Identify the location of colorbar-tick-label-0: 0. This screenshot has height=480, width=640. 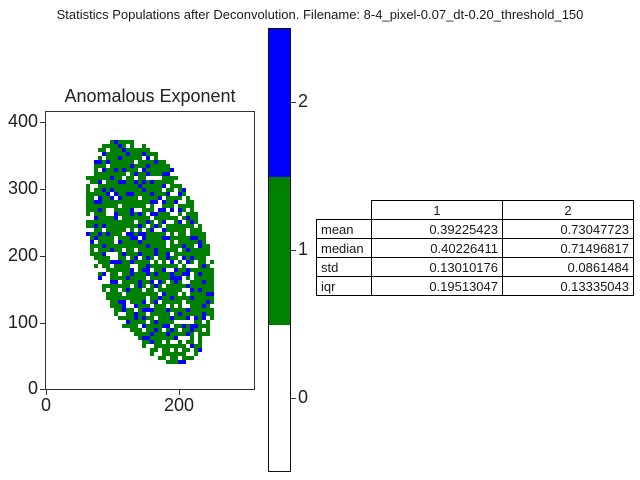
(303, 397).